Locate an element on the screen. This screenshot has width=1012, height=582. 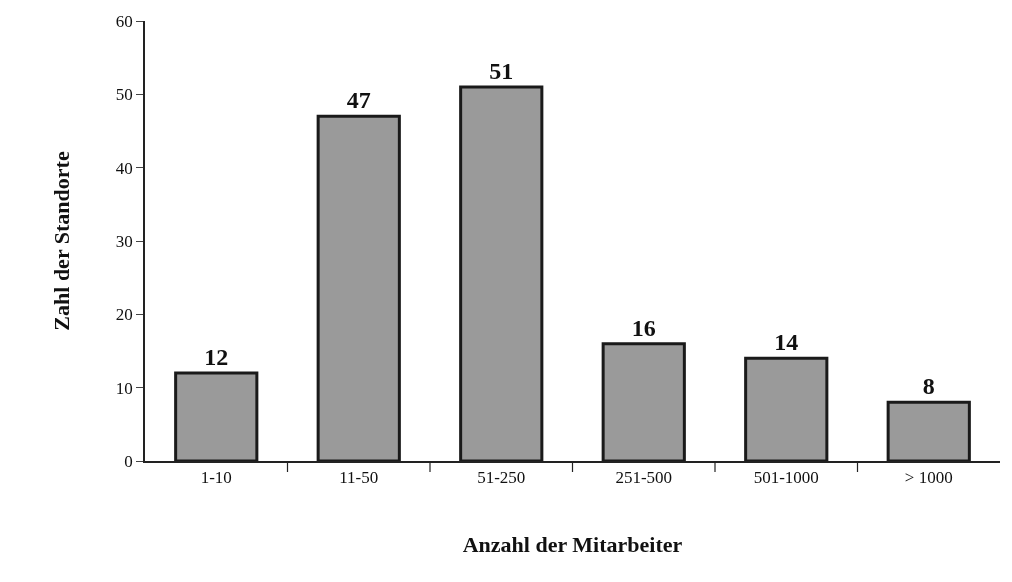
y-tick-label: 40 is located at coordinates (124, 168).